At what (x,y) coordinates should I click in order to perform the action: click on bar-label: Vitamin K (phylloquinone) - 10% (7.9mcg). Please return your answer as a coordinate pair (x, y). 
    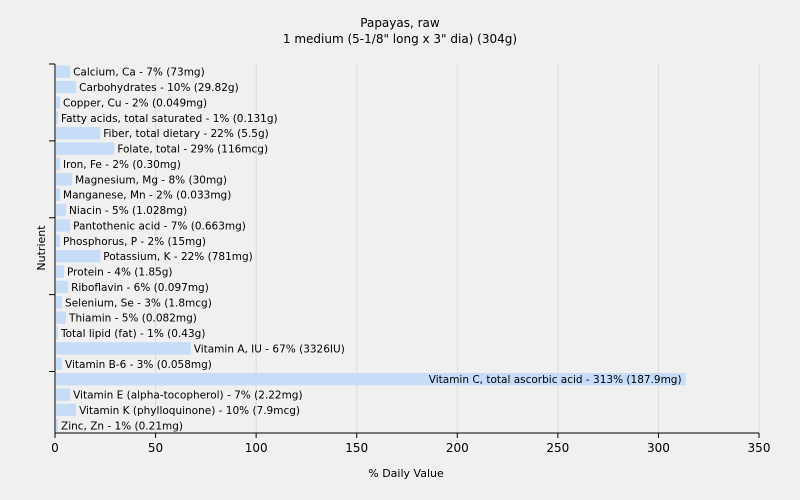
    Looking at the image, I should click on (189, 411).